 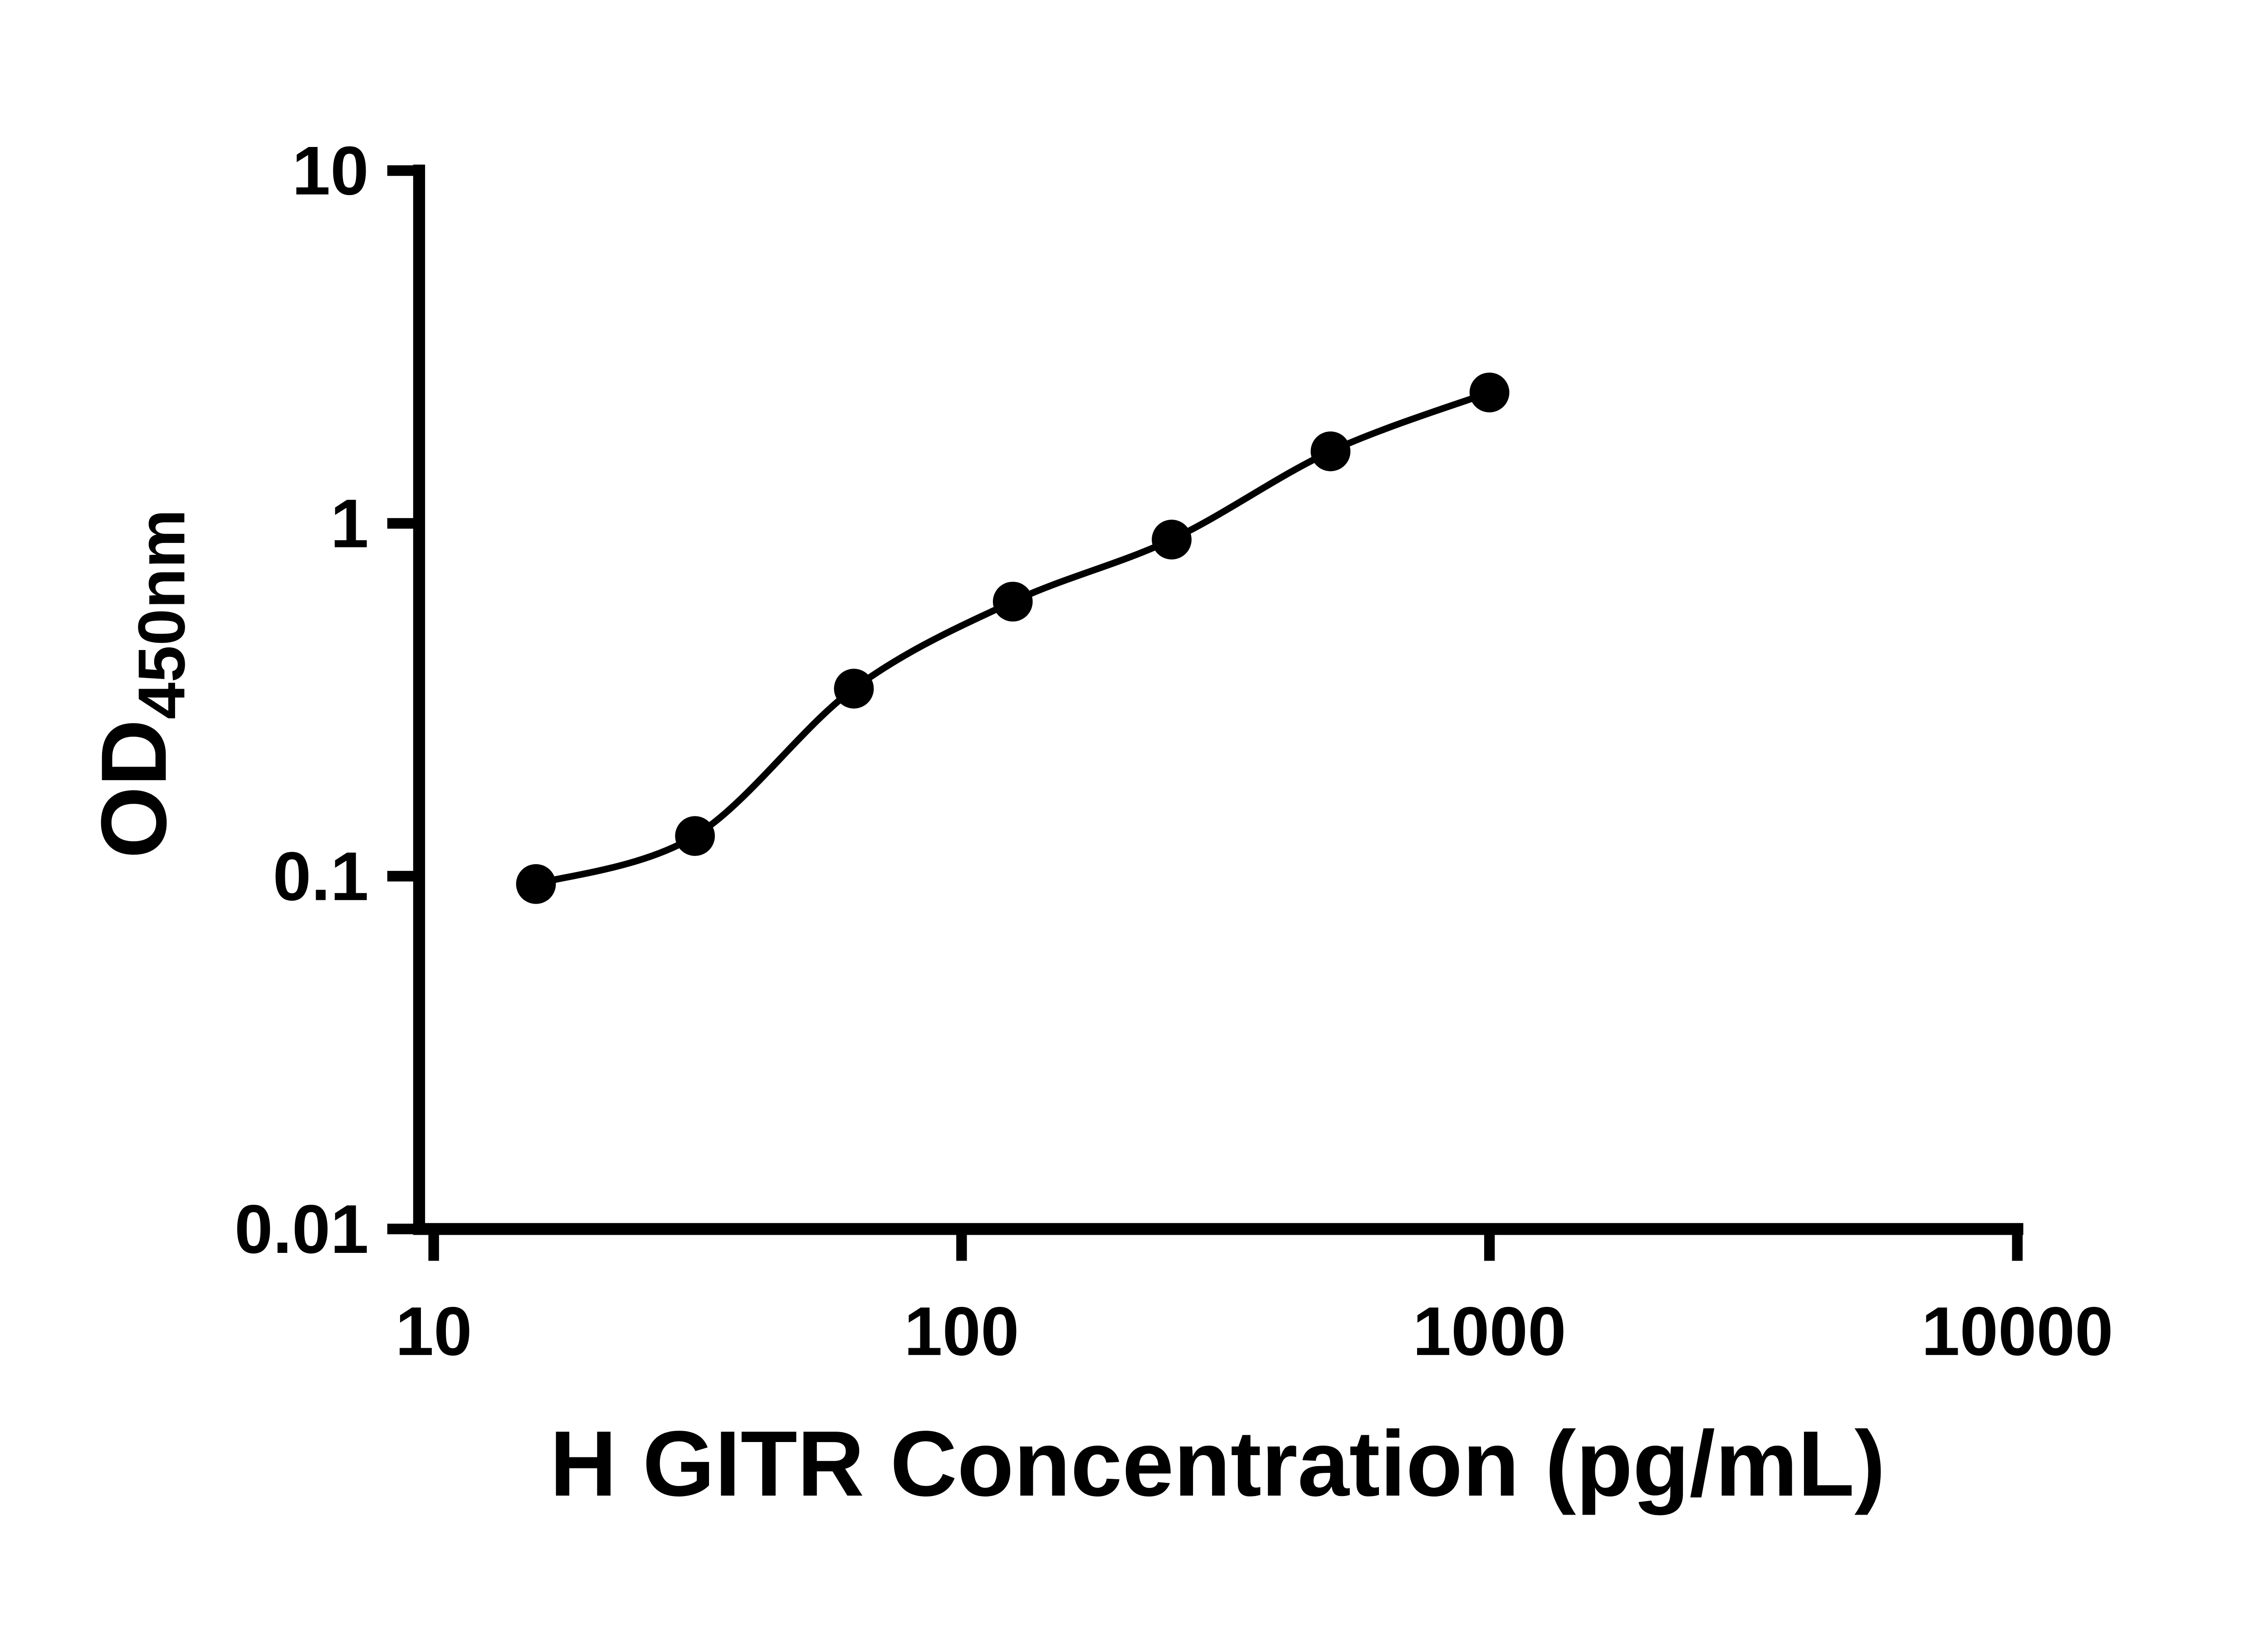 I want to click on x-tick-label: 10, so click(x=434, y=1331).